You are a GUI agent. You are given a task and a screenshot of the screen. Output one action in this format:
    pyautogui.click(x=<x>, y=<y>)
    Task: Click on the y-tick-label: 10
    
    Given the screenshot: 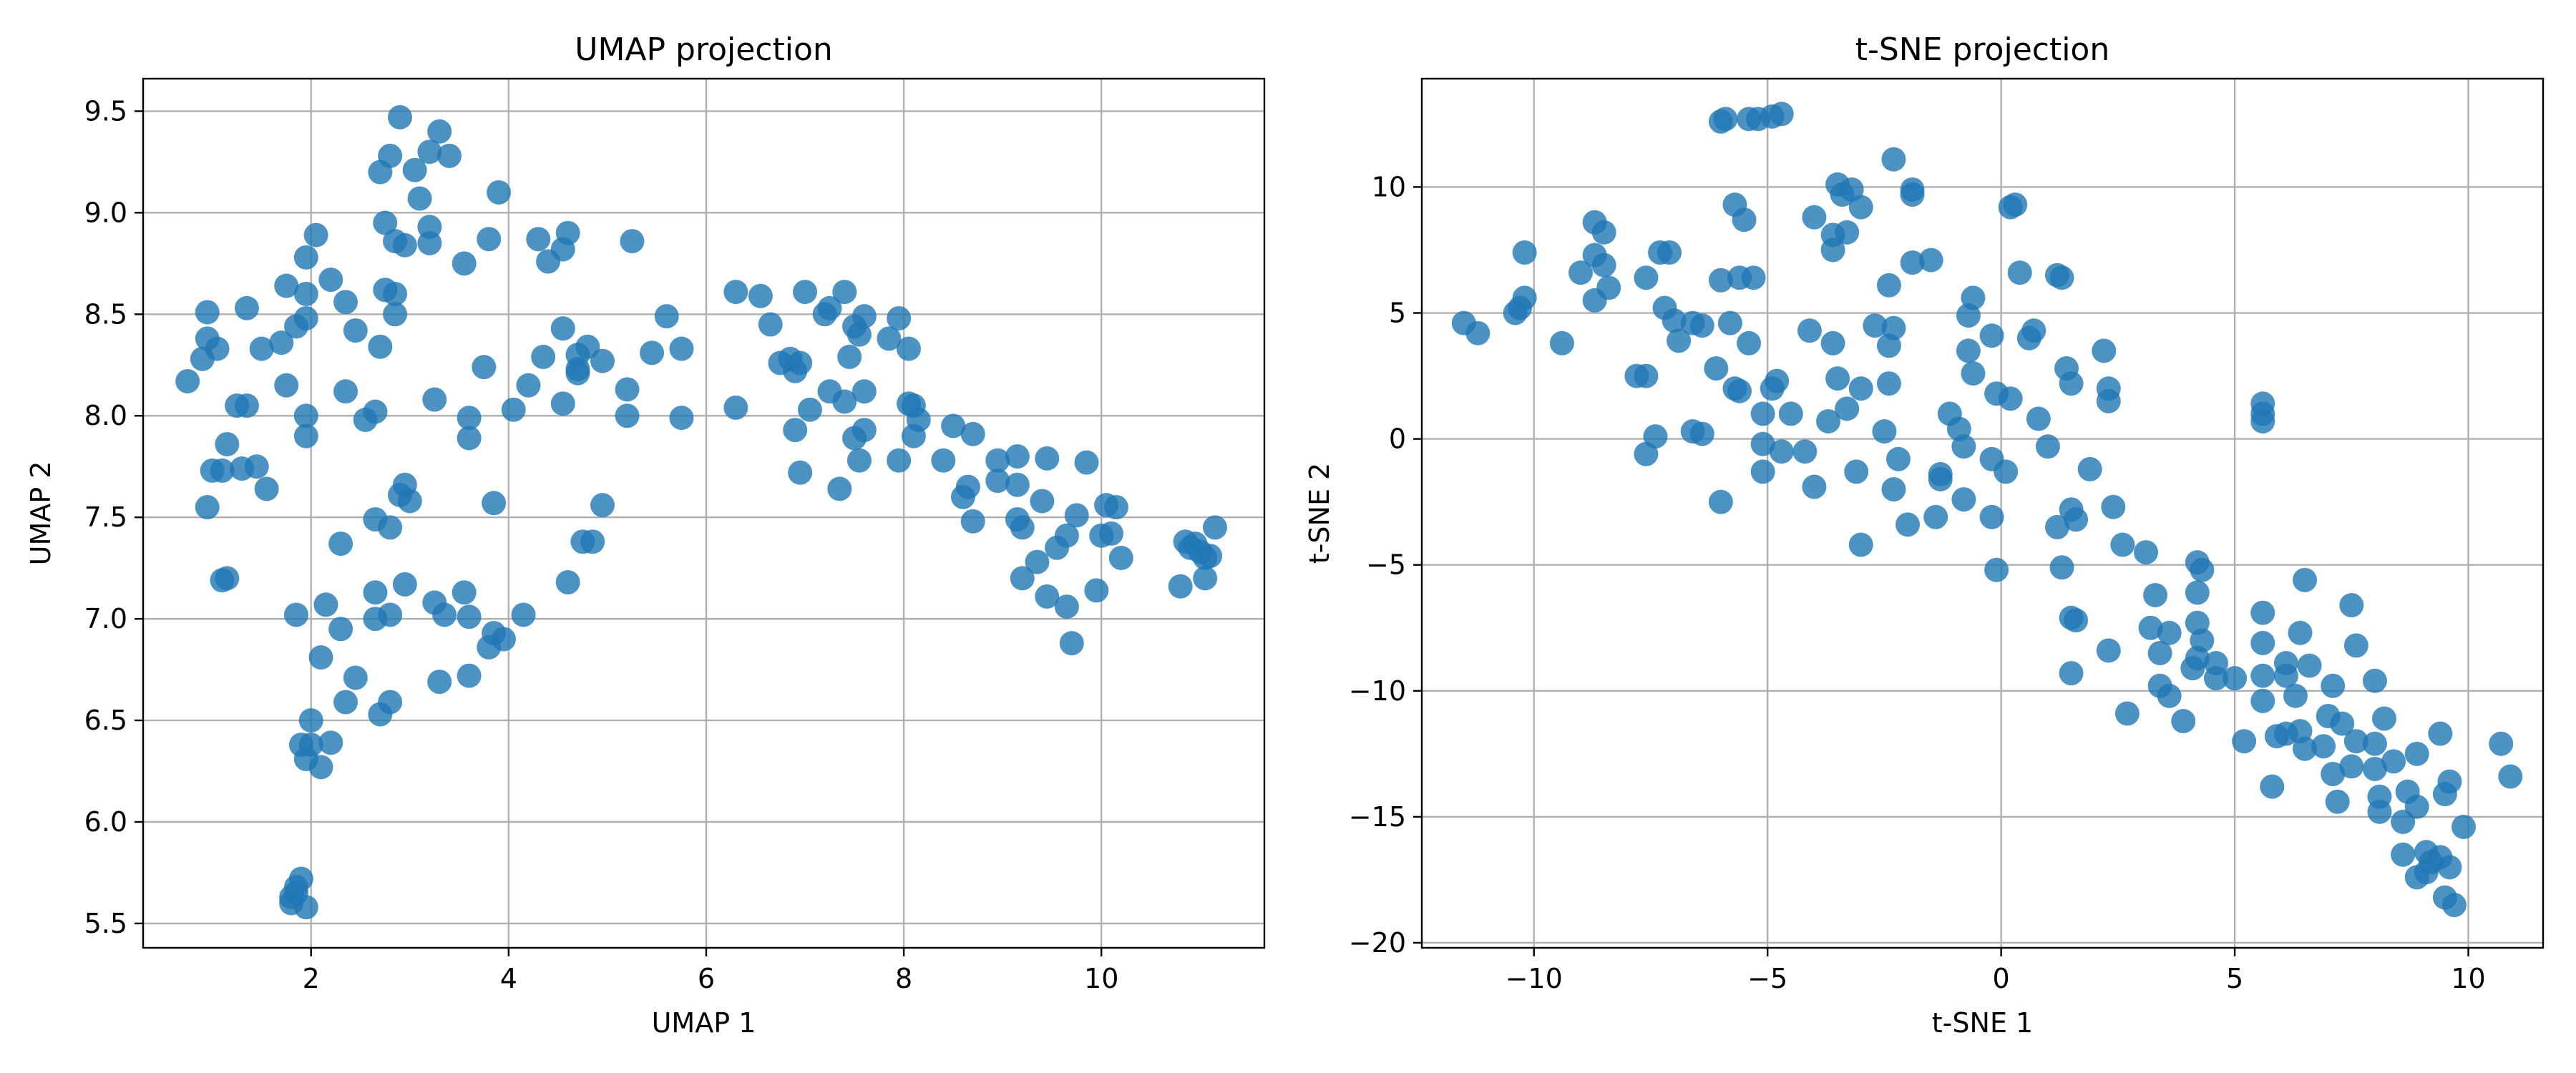 What is the action you would take?
    pyautogui.click(x=1389, y=187)
    